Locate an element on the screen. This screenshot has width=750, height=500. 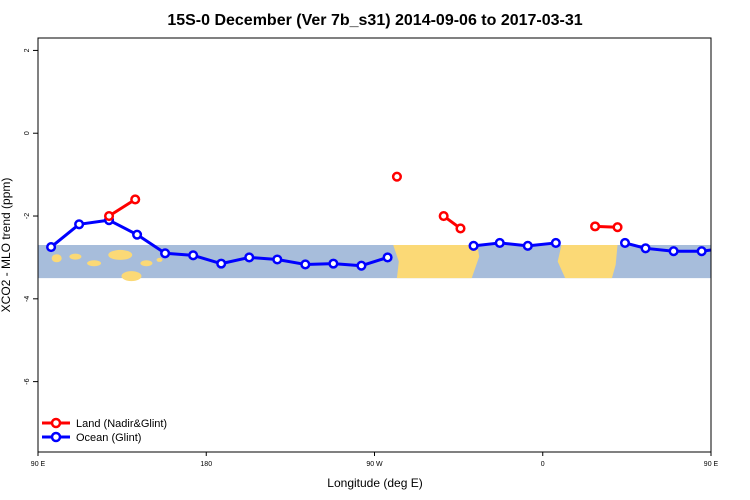
x-tick-label: 90 W is located at coordinates (374, 464).